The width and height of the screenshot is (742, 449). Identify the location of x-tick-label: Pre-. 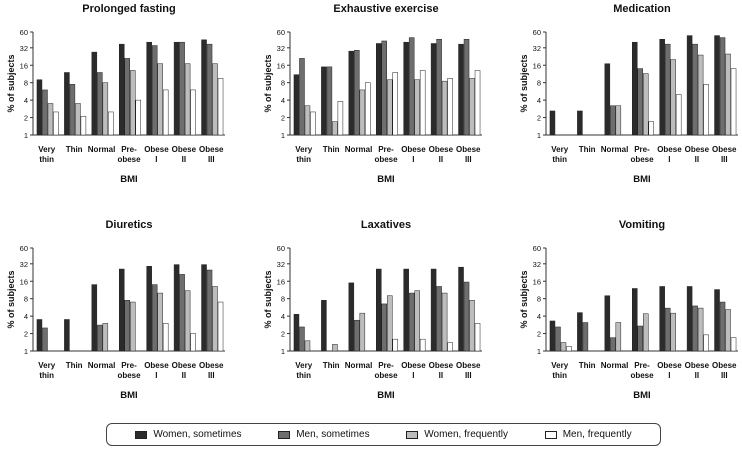
(129, 365).